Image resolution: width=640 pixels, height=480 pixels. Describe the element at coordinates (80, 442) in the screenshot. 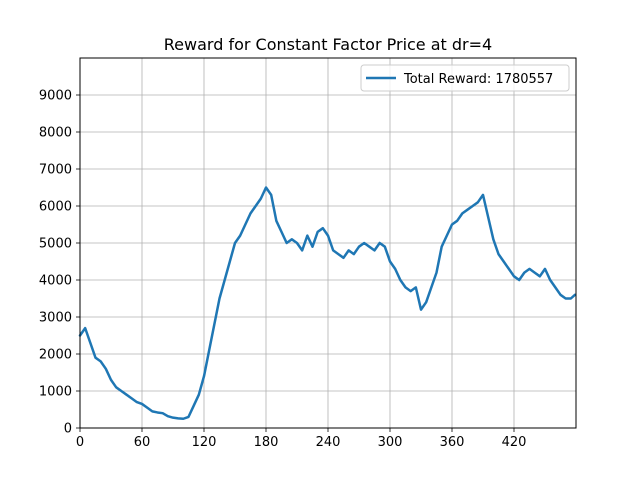

I see `x-tick-label: 0` at that location.